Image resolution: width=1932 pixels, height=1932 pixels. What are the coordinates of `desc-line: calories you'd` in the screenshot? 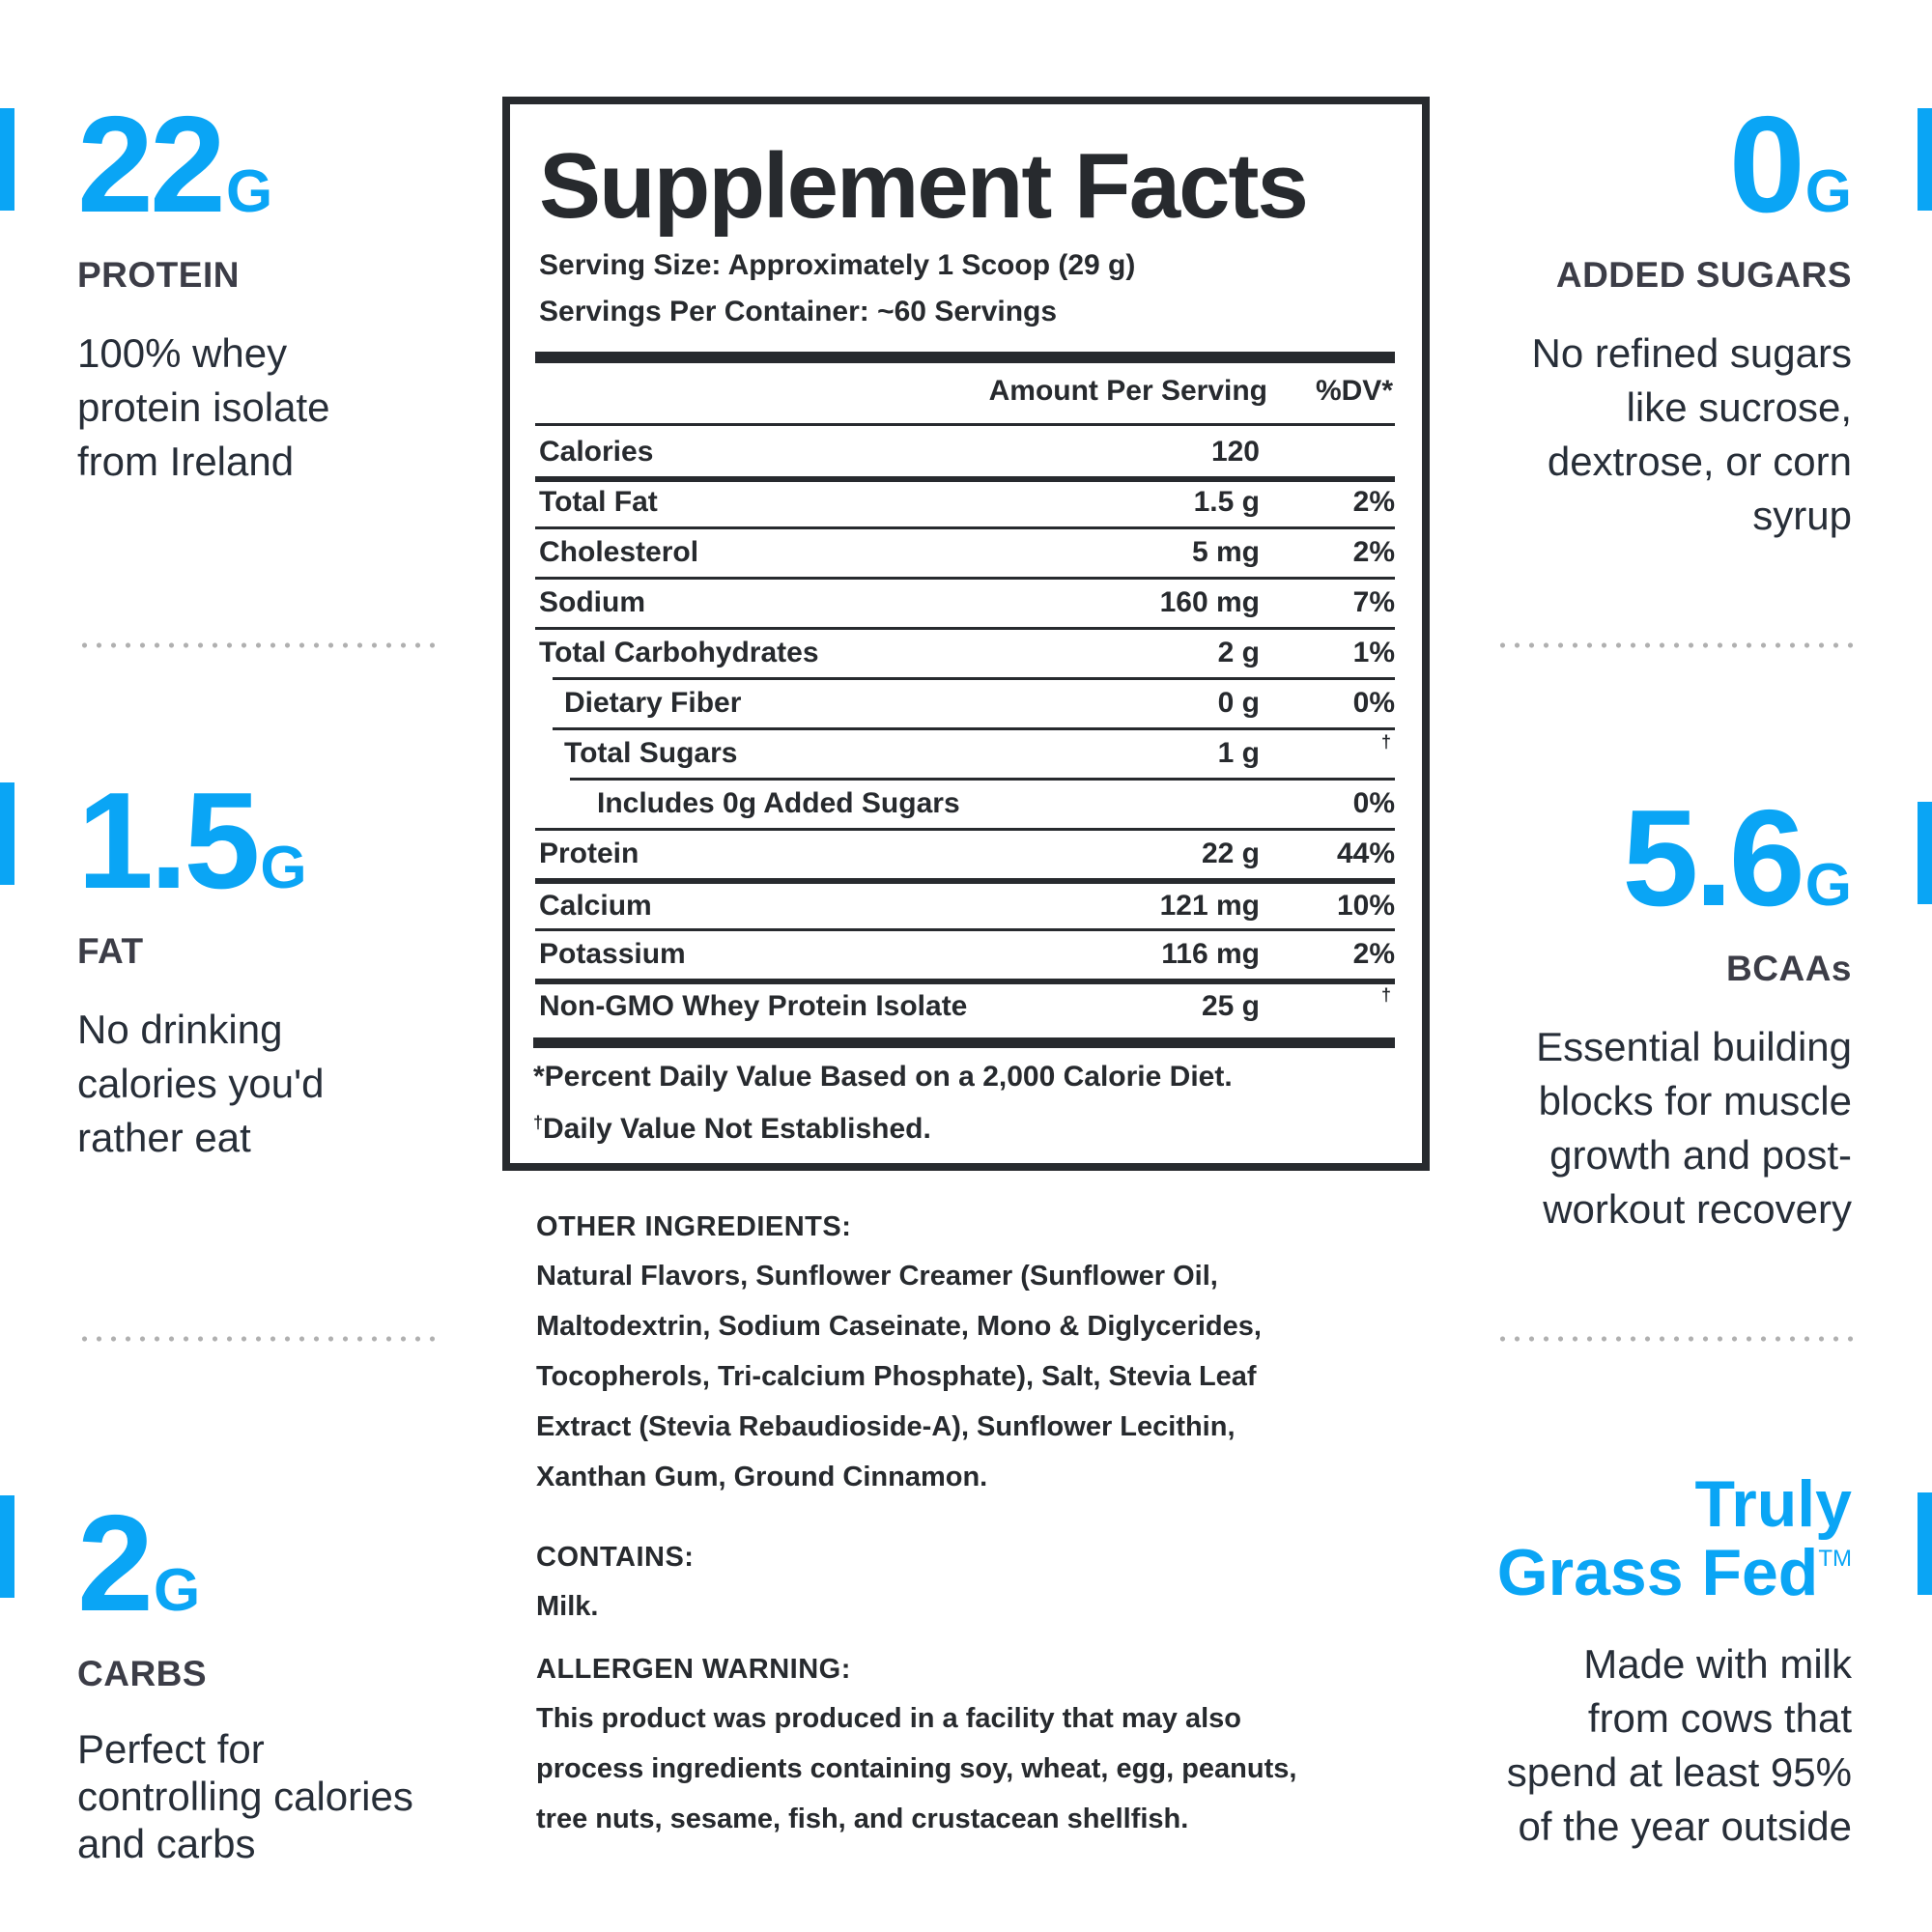 It's located at (201, 1083).